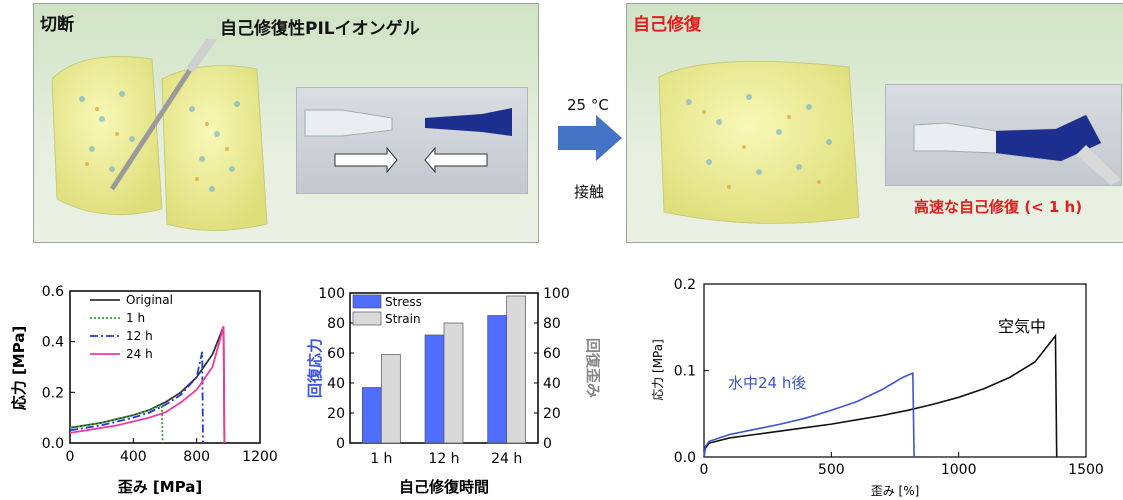 The image size is (1123, 500). I want to click on chart1-legend-label: 24 h, so click(139, 354).